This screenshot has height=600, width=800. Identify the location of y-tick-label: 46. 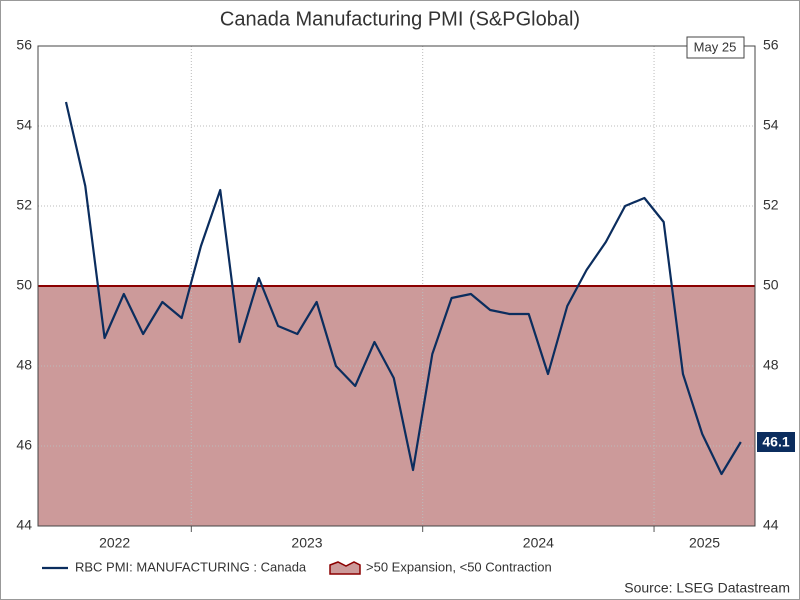
(24, 445).